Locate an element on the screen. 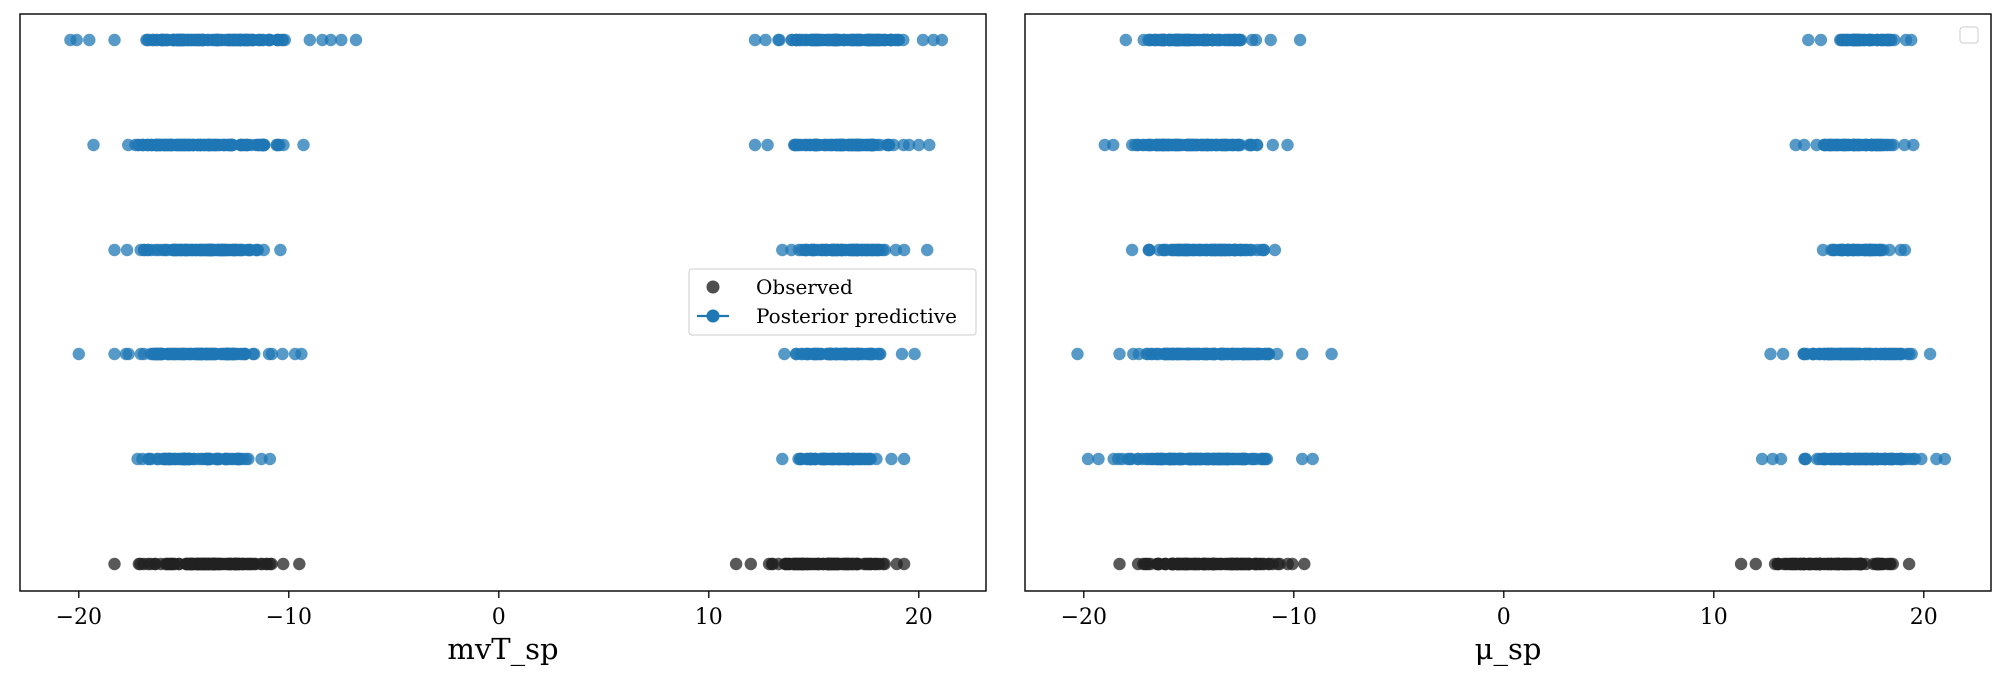 The width and height of the screenshot is (2003, 679). x-tick-label: 0 is located at coordinates (1504, 617).